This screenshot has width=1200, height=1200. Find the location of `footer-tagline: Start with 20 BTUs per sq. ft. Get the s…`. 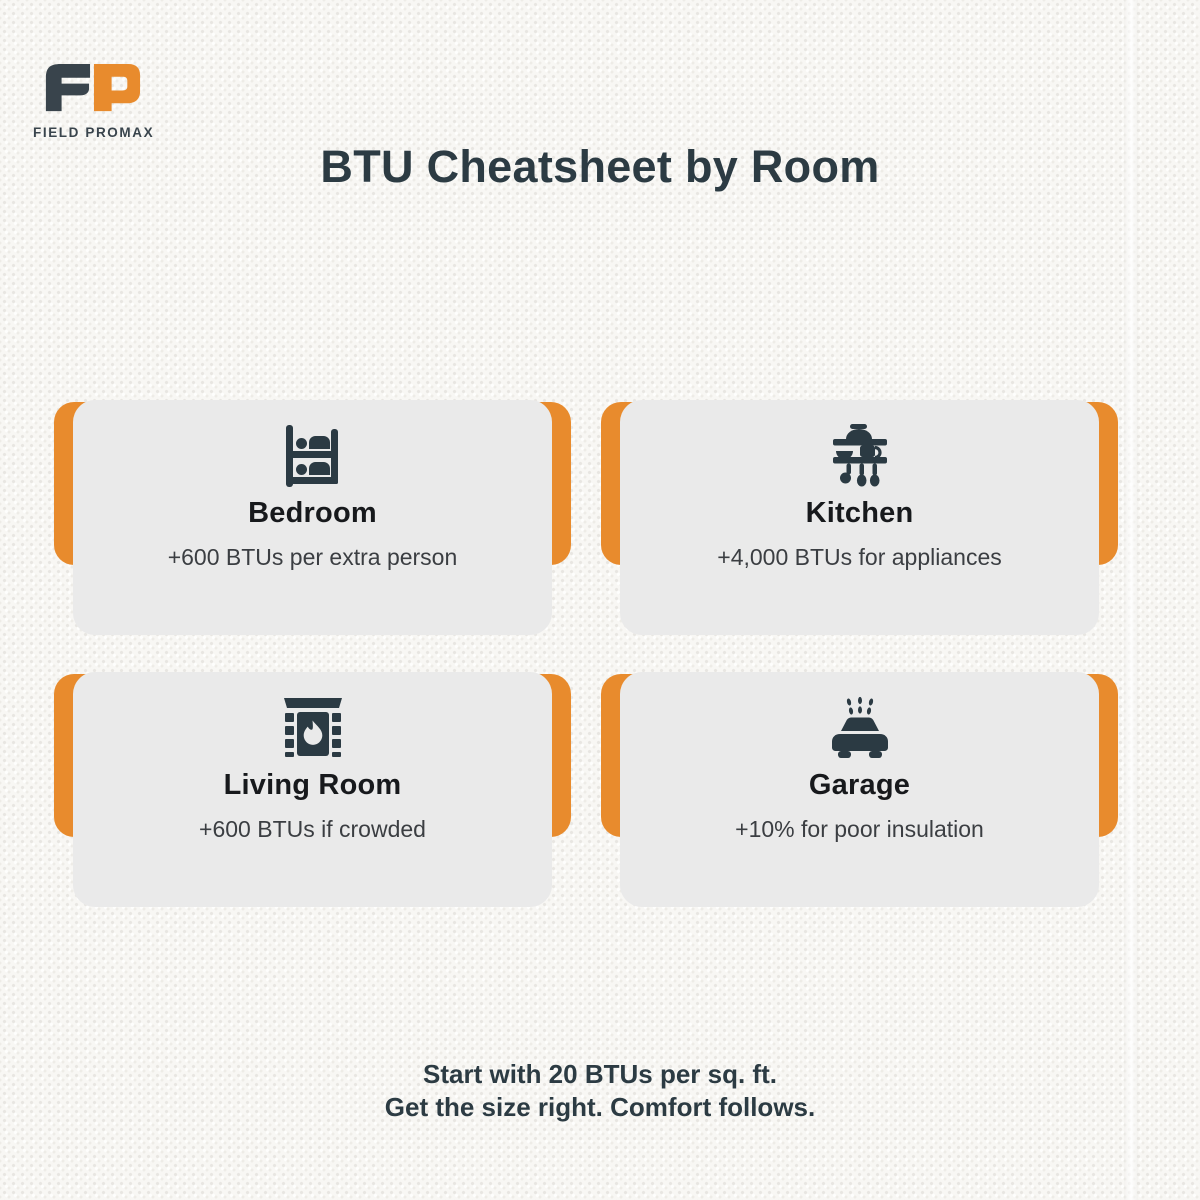

footer-tagline: Start with 20 BTUs per sq. ft. Get the s… is located at coordinates (600, 1091).